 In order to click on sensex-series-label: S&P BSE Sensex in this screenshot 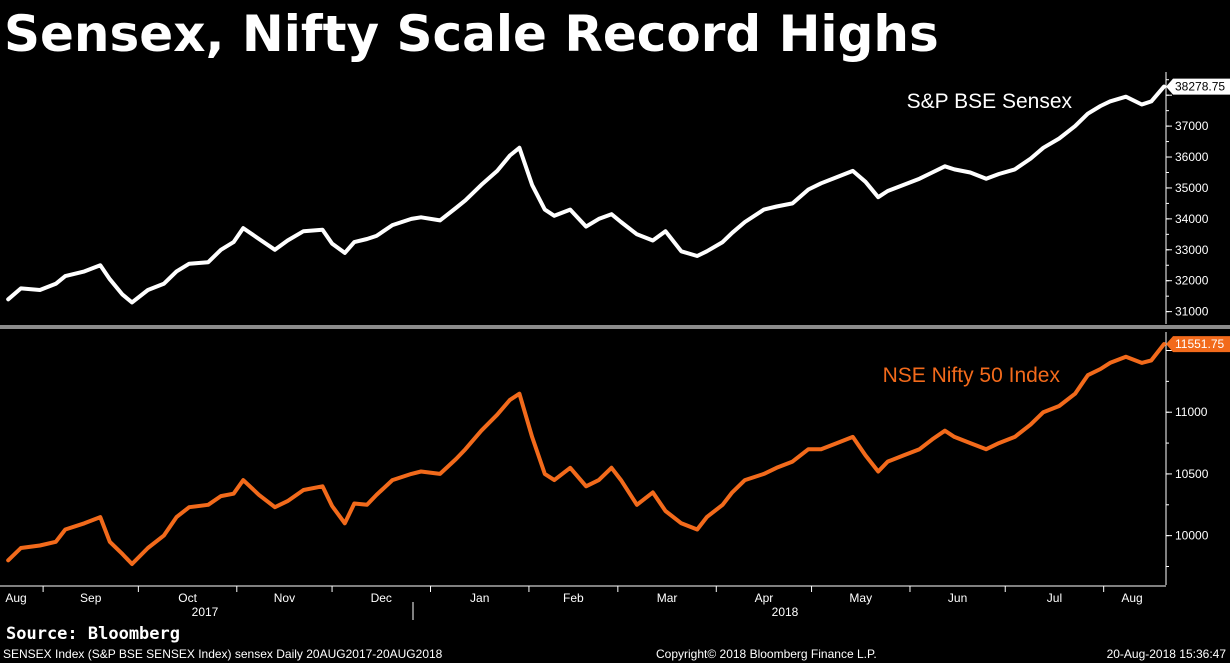, I will do `click(990, 101)`.